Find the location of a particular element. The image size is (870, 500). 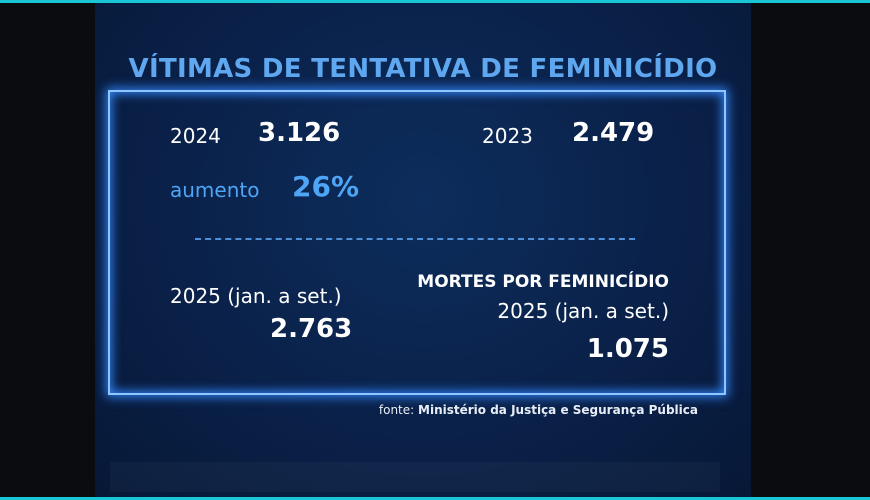

increase-label: aumento is located at coordinates (215, 190).